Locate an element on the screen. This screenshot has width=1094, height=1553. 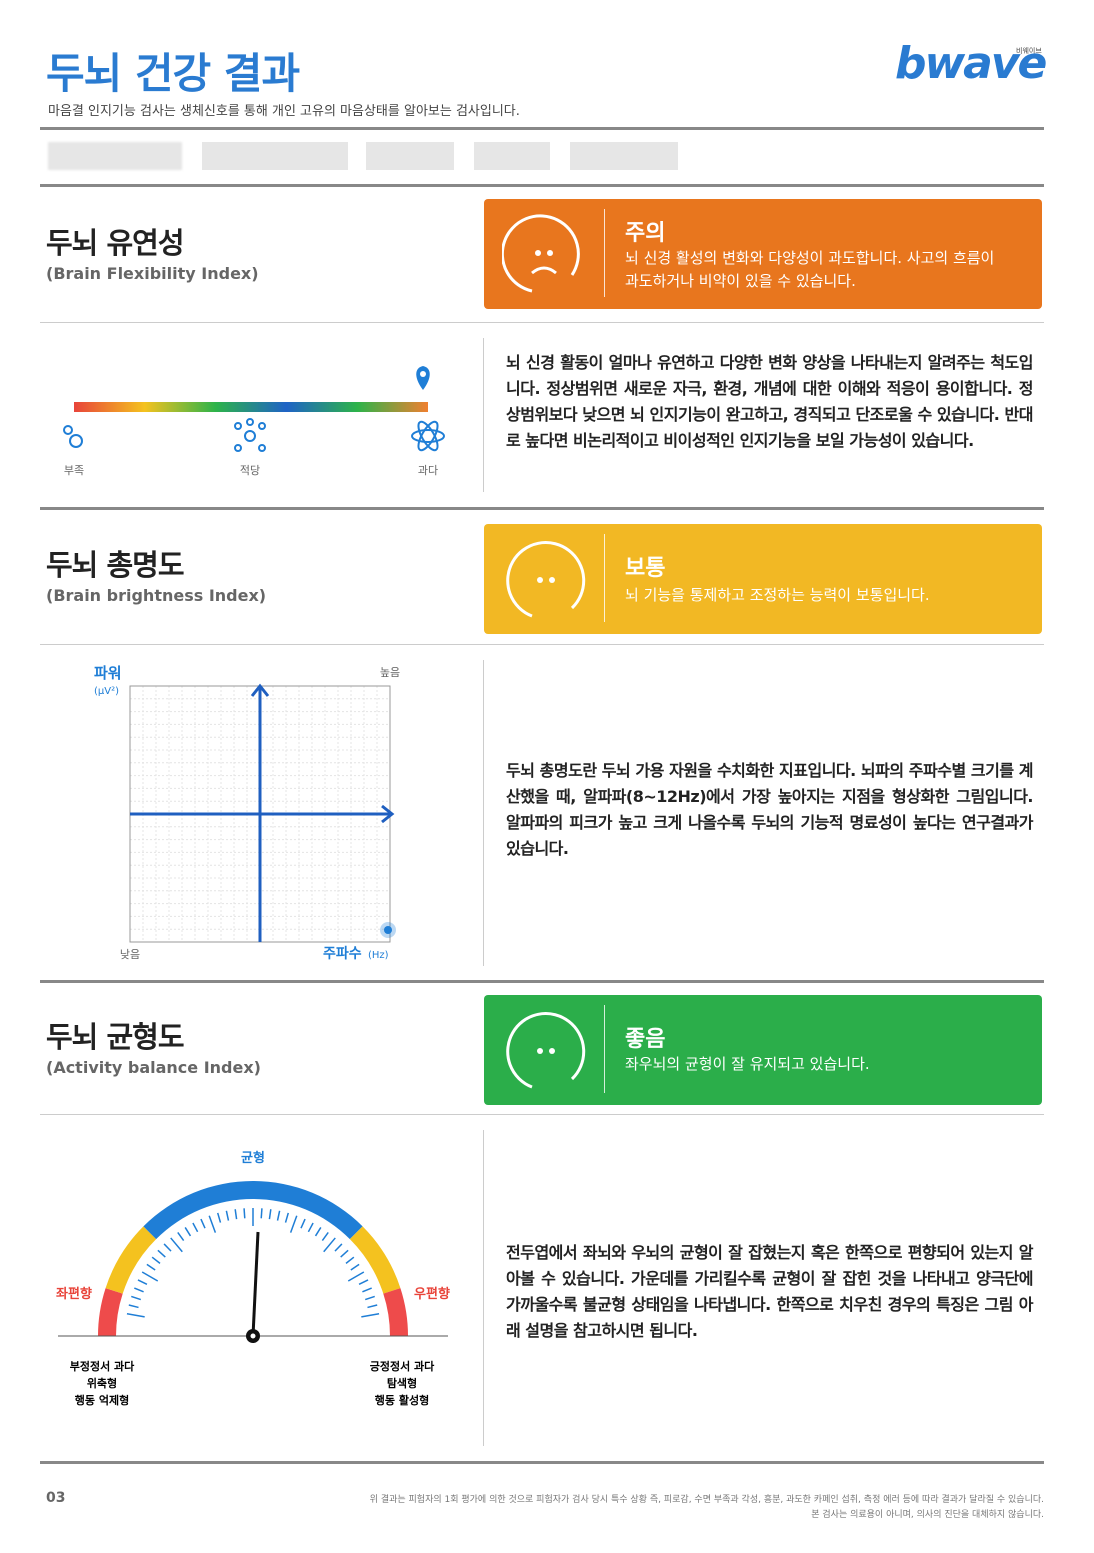
footer-rule is located at coordinates (542, 1462).